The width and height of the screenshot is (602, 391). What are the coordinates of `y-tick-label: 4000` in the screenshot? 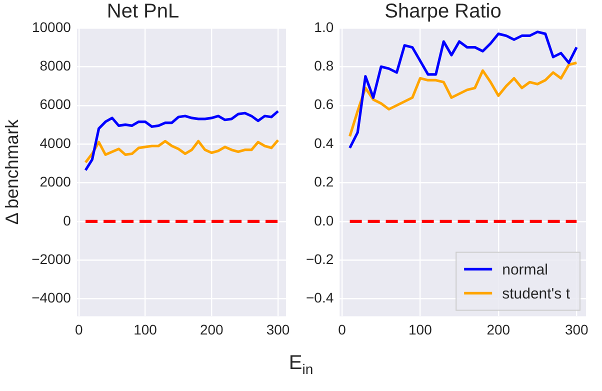 It's located at (56, 142).